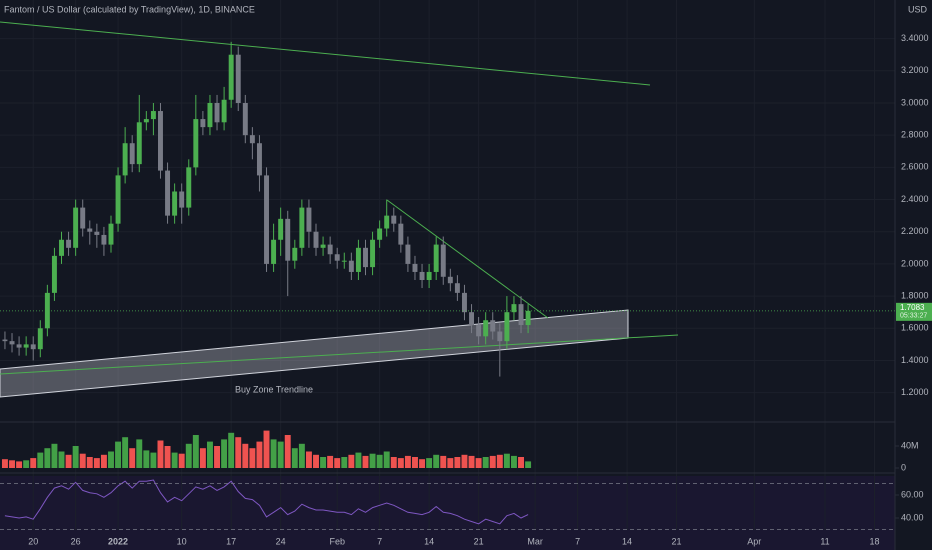 Image resolution: width=932 pixels, height=550 pixels. Describe the element at coordinates (915, 102) in the screenshot. I see `y-tick-label: 3.0000` at that location.